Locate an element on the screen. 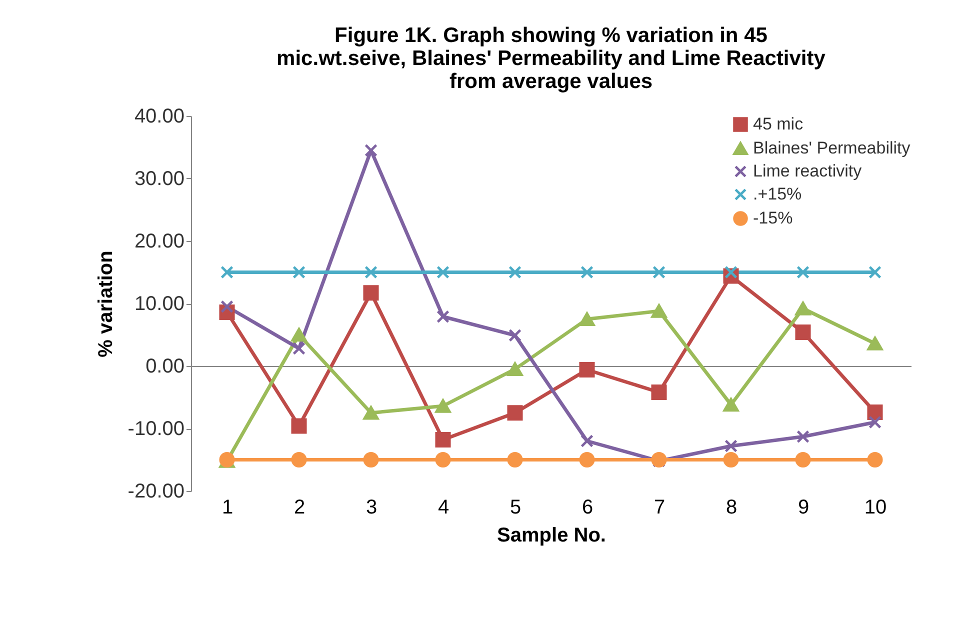  x-tick-label: 2 is located at coordinates (300, 507).